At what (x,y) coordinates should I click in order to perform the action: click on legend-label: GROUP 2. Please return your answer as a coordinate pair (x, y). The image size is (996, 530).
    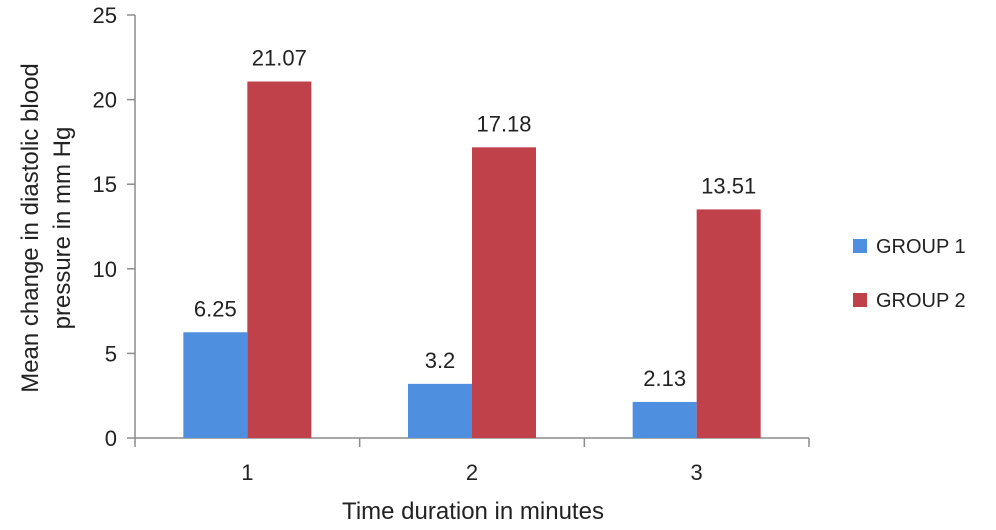
    Looking at the image, I should click on (921, 301).